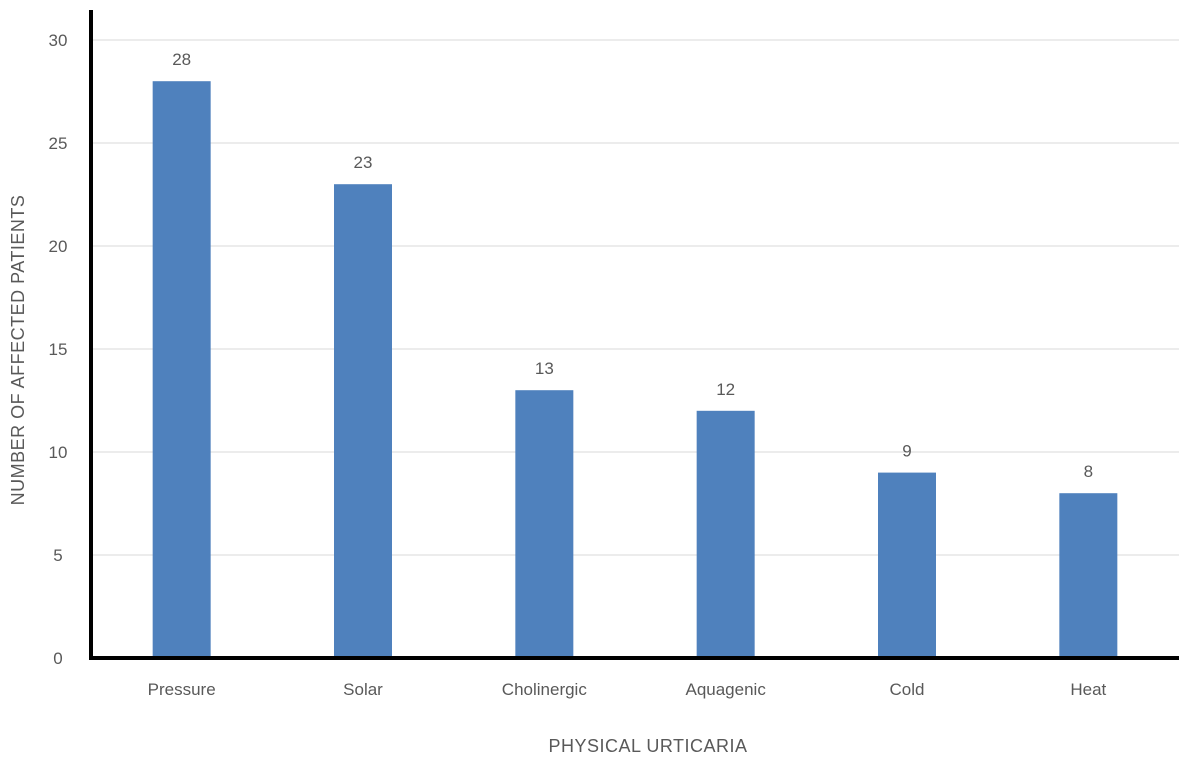  Describe the element at coordinates (181, 59) in the screenshot. I see `data-label: 28` at that location.